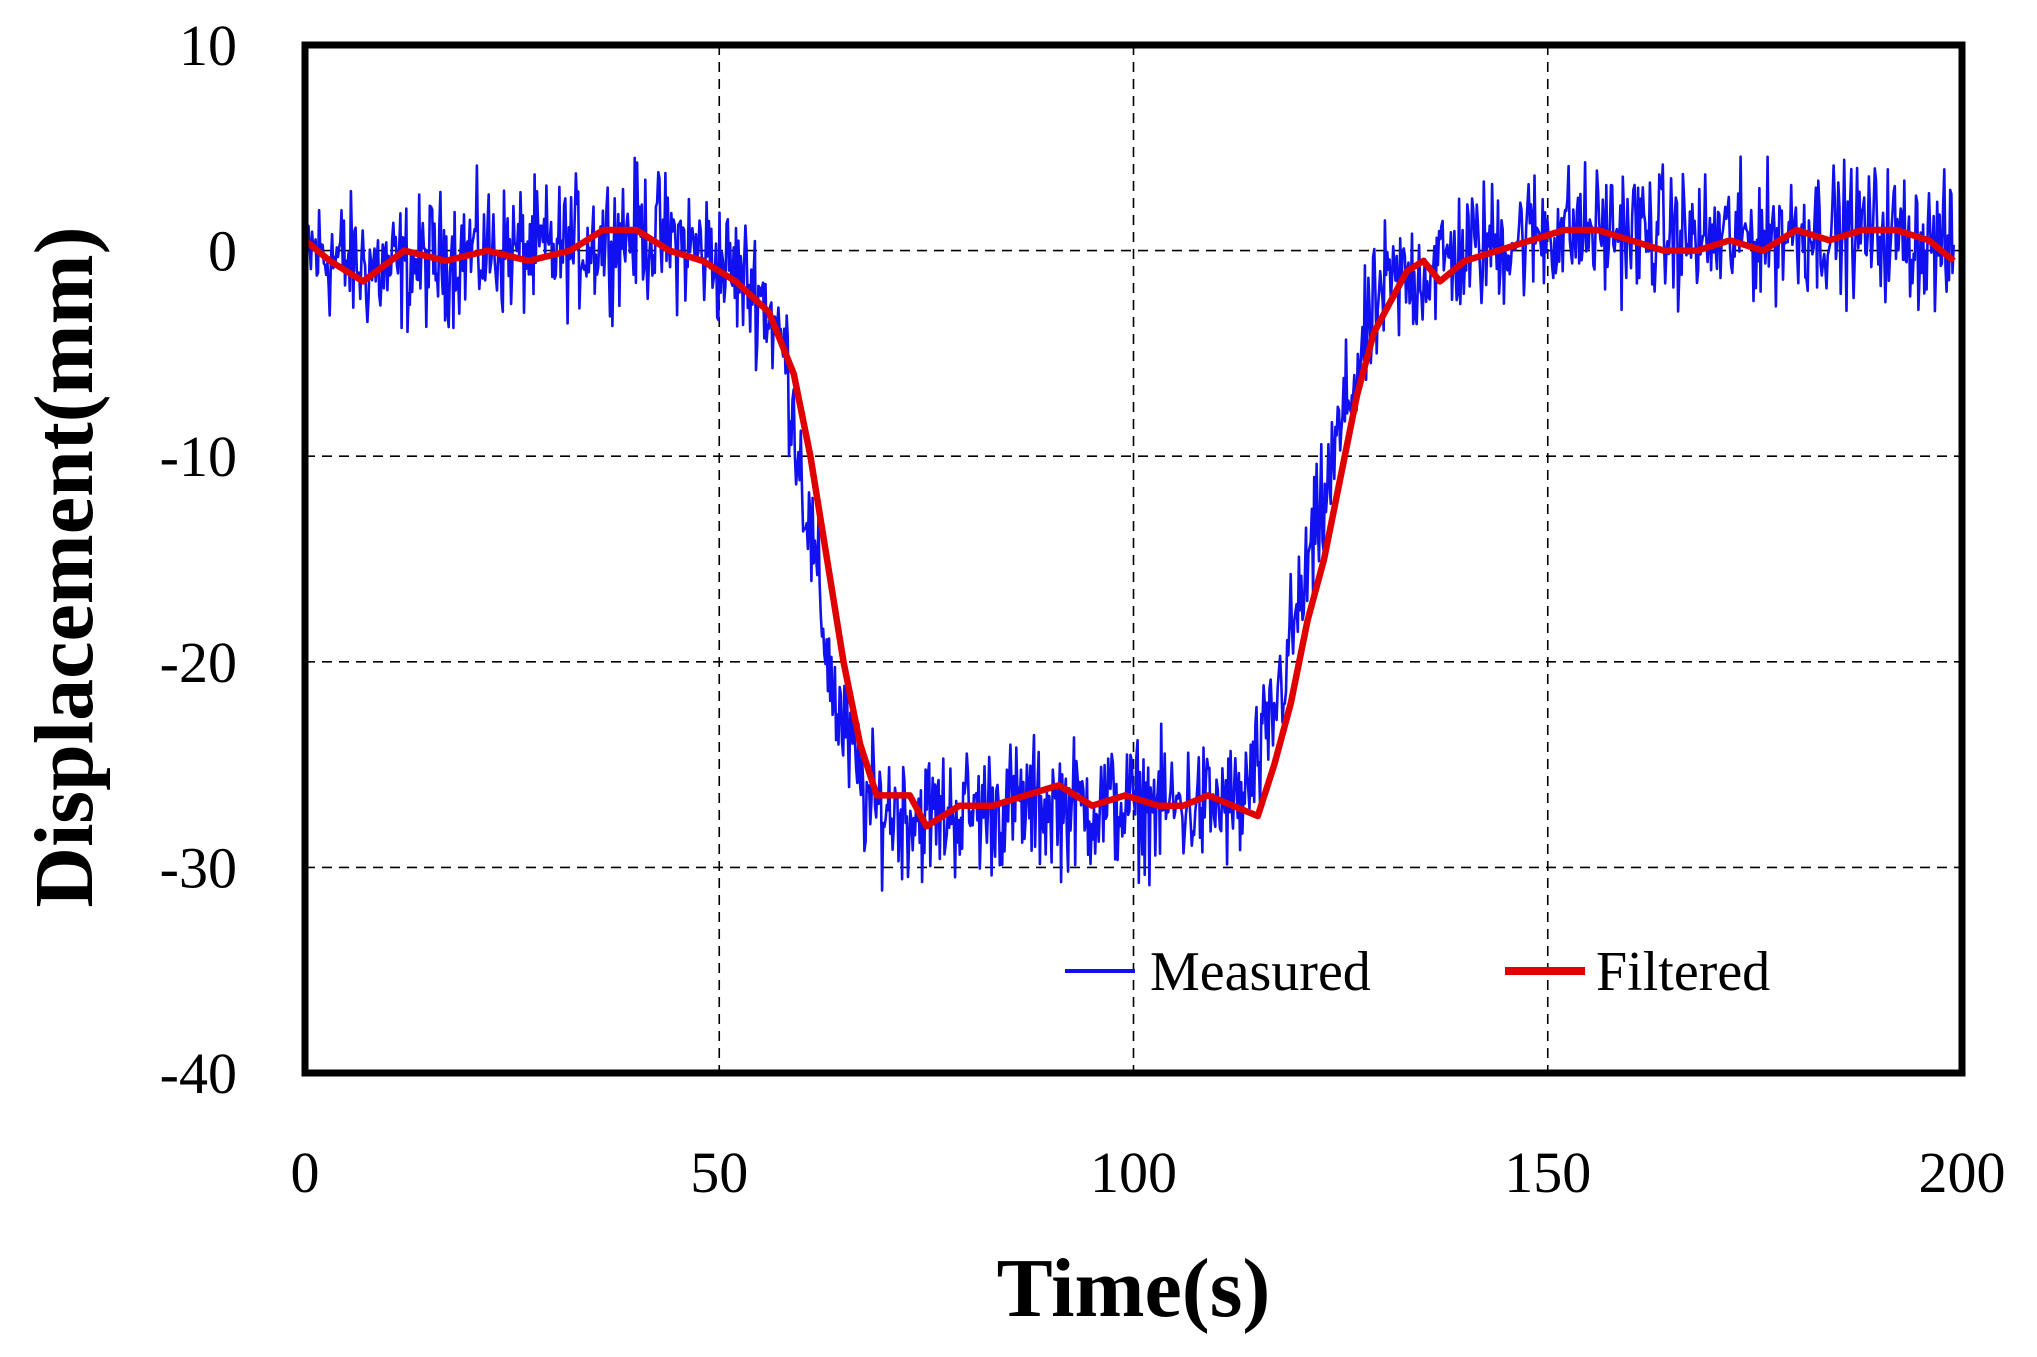 The height and width of the screenshot is (1357, 2037). Describe the element at coordinates (305, 1172) in the screenshot. I see `x-tick-label: 0` at that location.